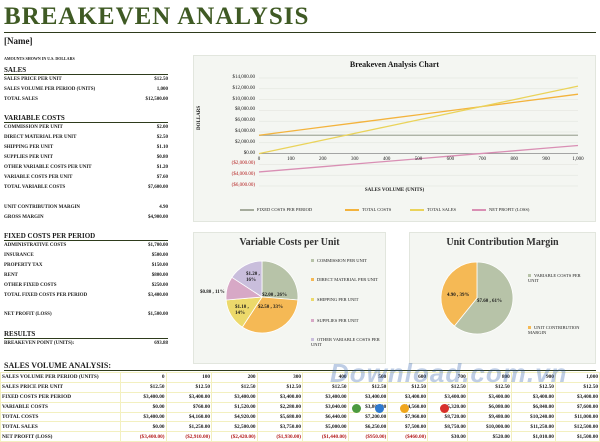  I want to click on title-divider, so click(300, 32).